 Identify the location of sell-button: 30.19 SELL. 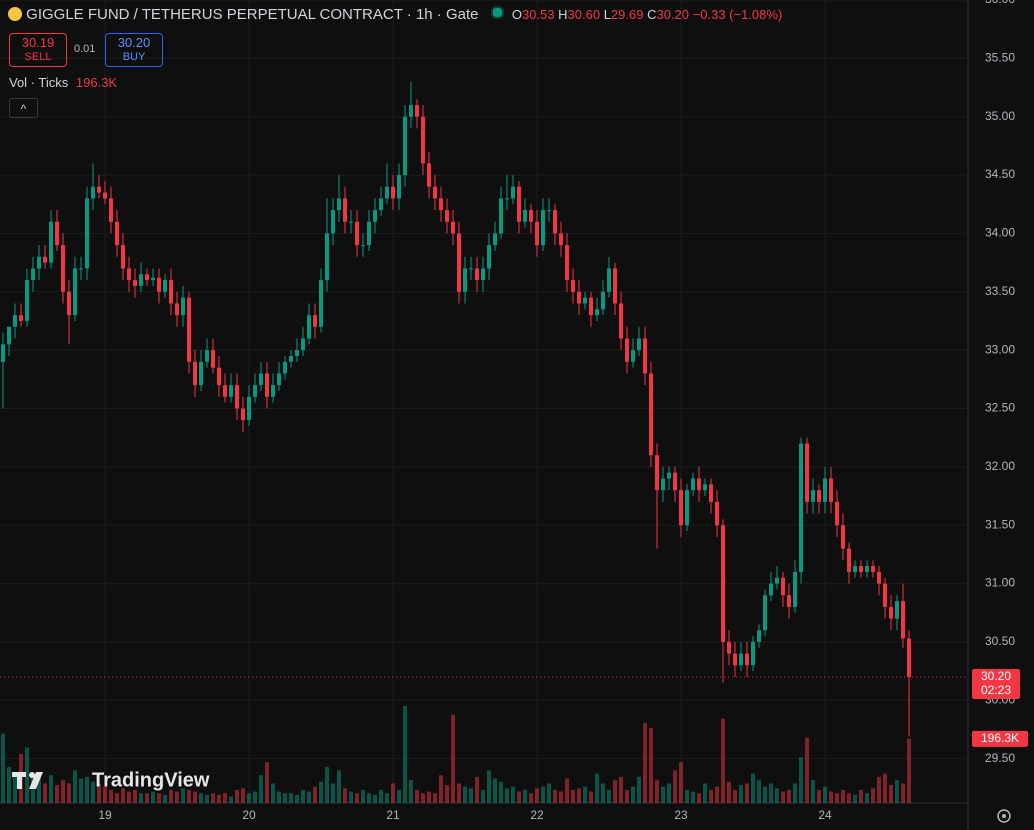
(38, 50).